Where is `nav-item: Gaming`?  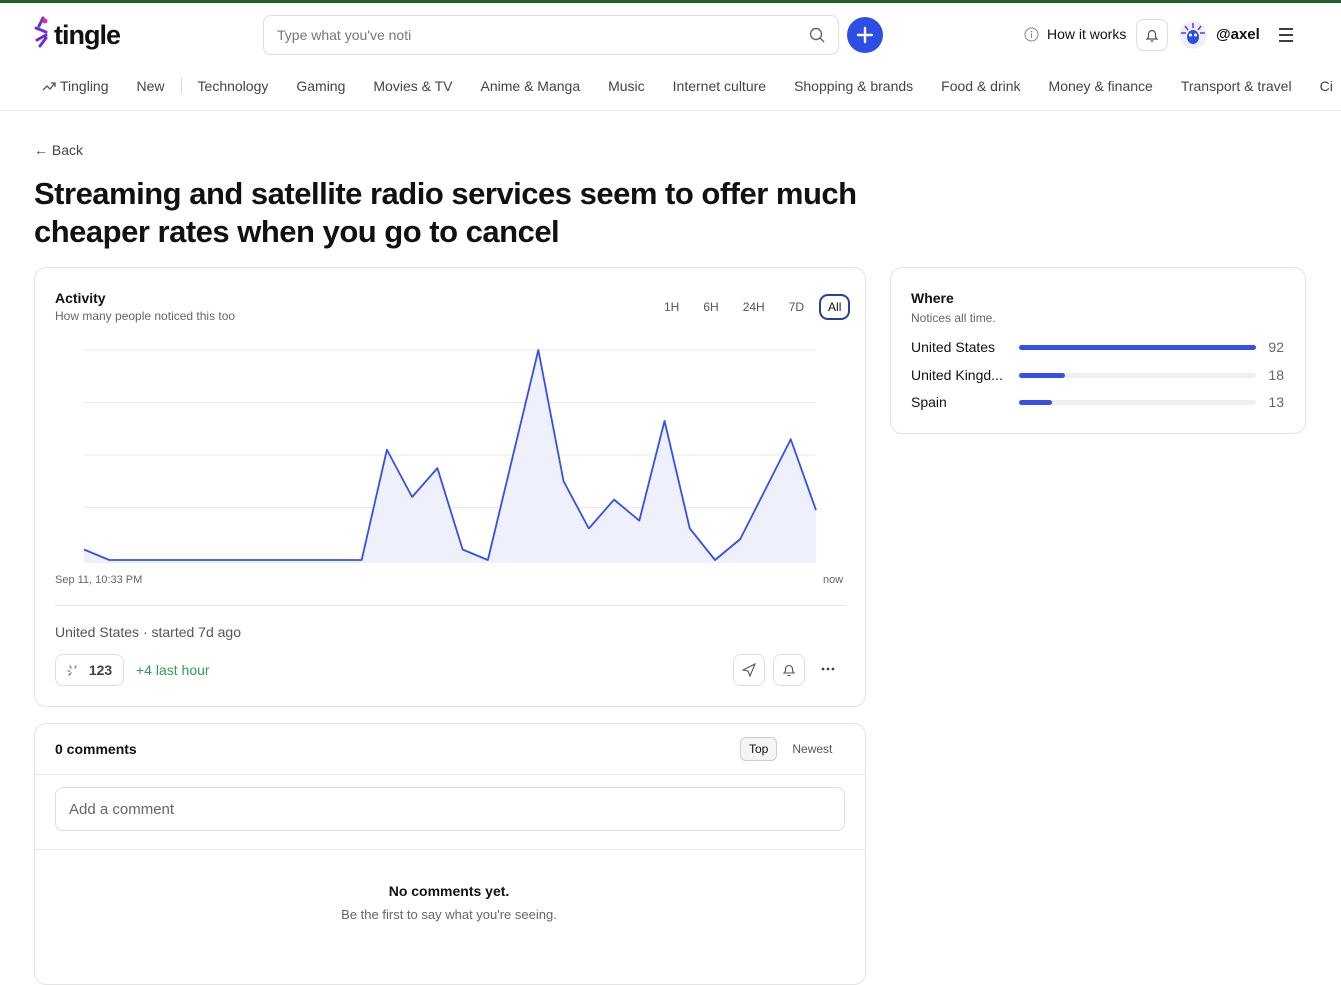
nav-item: Gaming is located at coordinates (320, 86).